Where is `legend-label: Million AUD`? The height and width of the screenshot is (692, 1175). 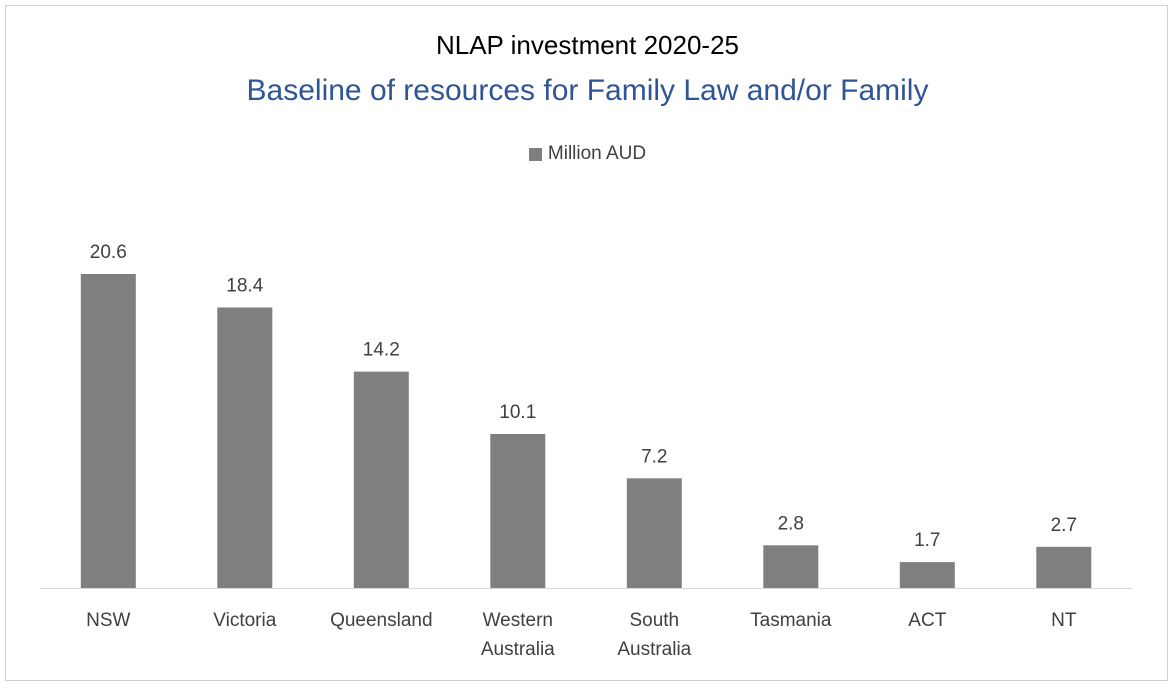 legend-label: Million AUD is located at coordinates (597, 153).